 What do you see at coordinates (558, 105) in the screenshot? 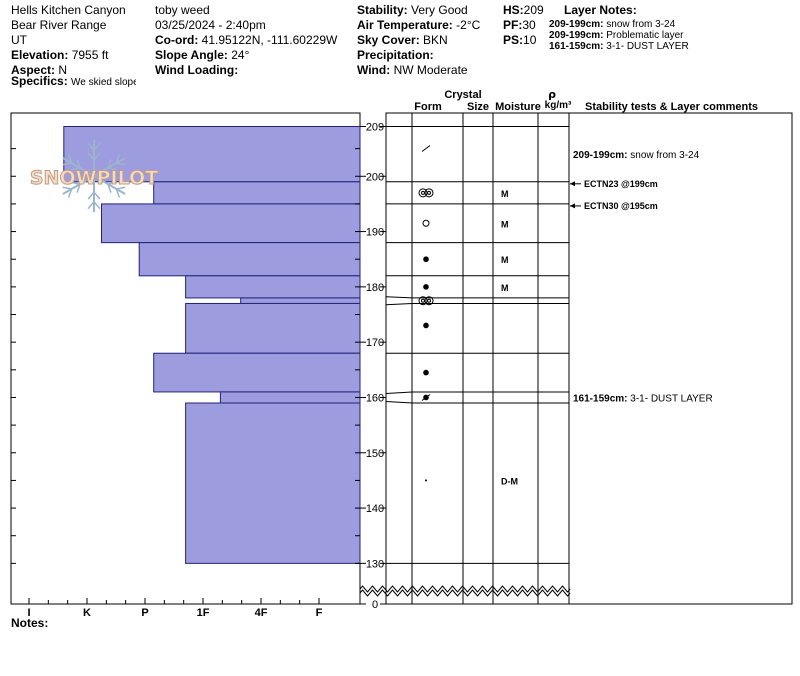
I see `density-unit-header: kg/m³` at bounding box center [558, 105].